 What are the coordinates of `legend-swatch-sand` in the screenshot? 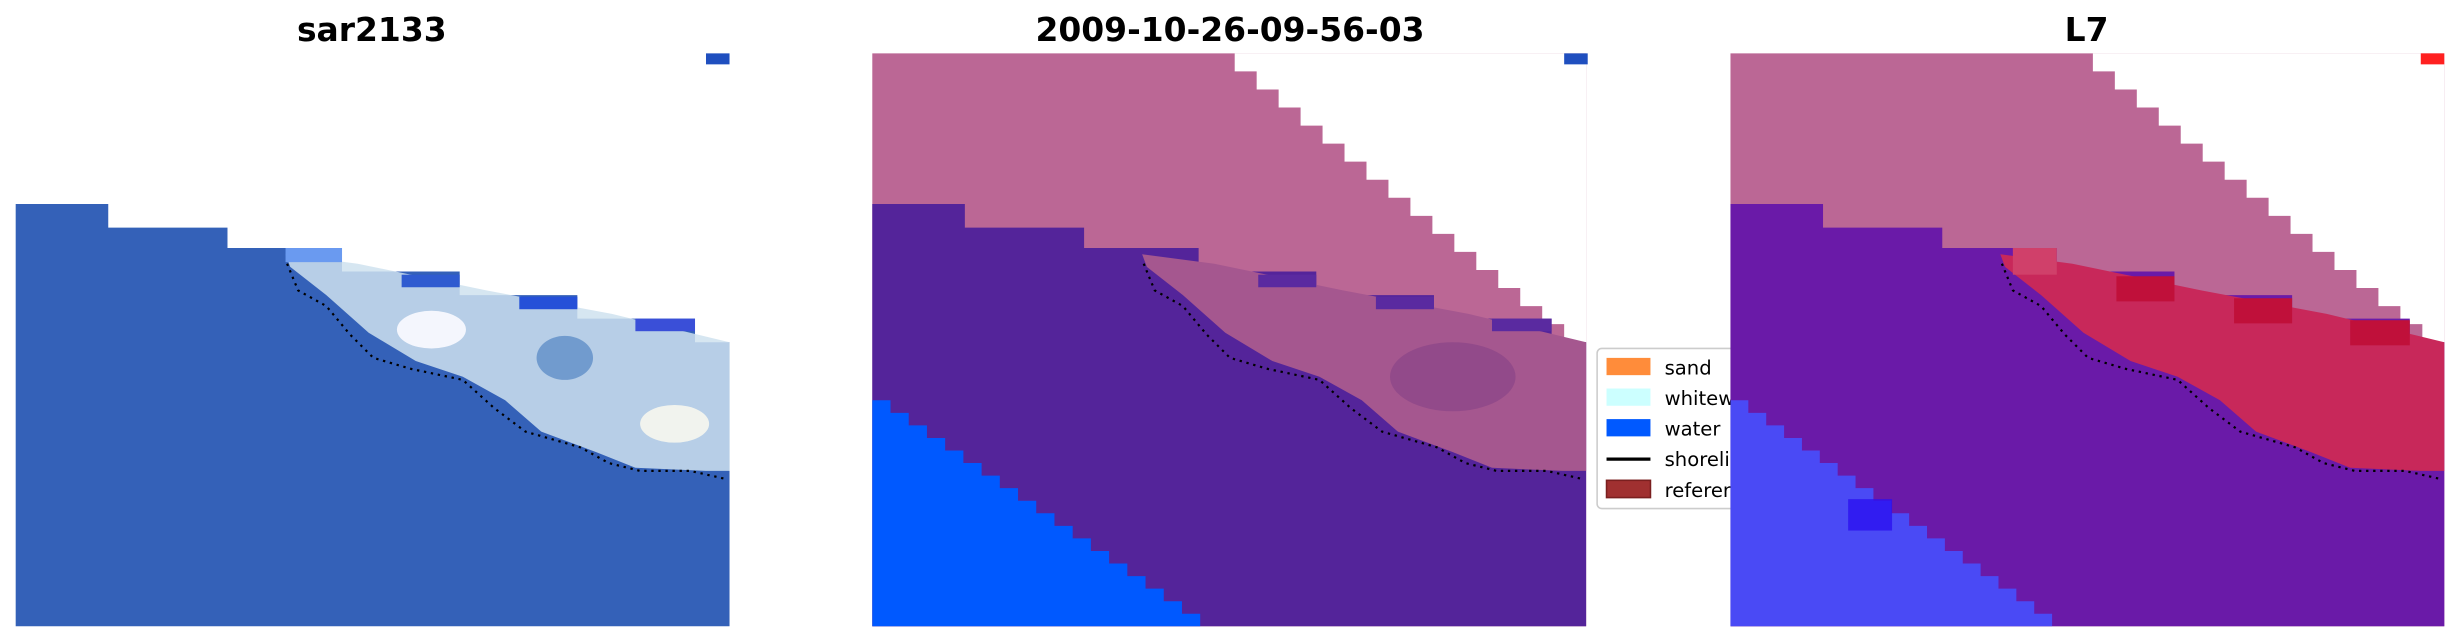 It's located at (1628, 366).